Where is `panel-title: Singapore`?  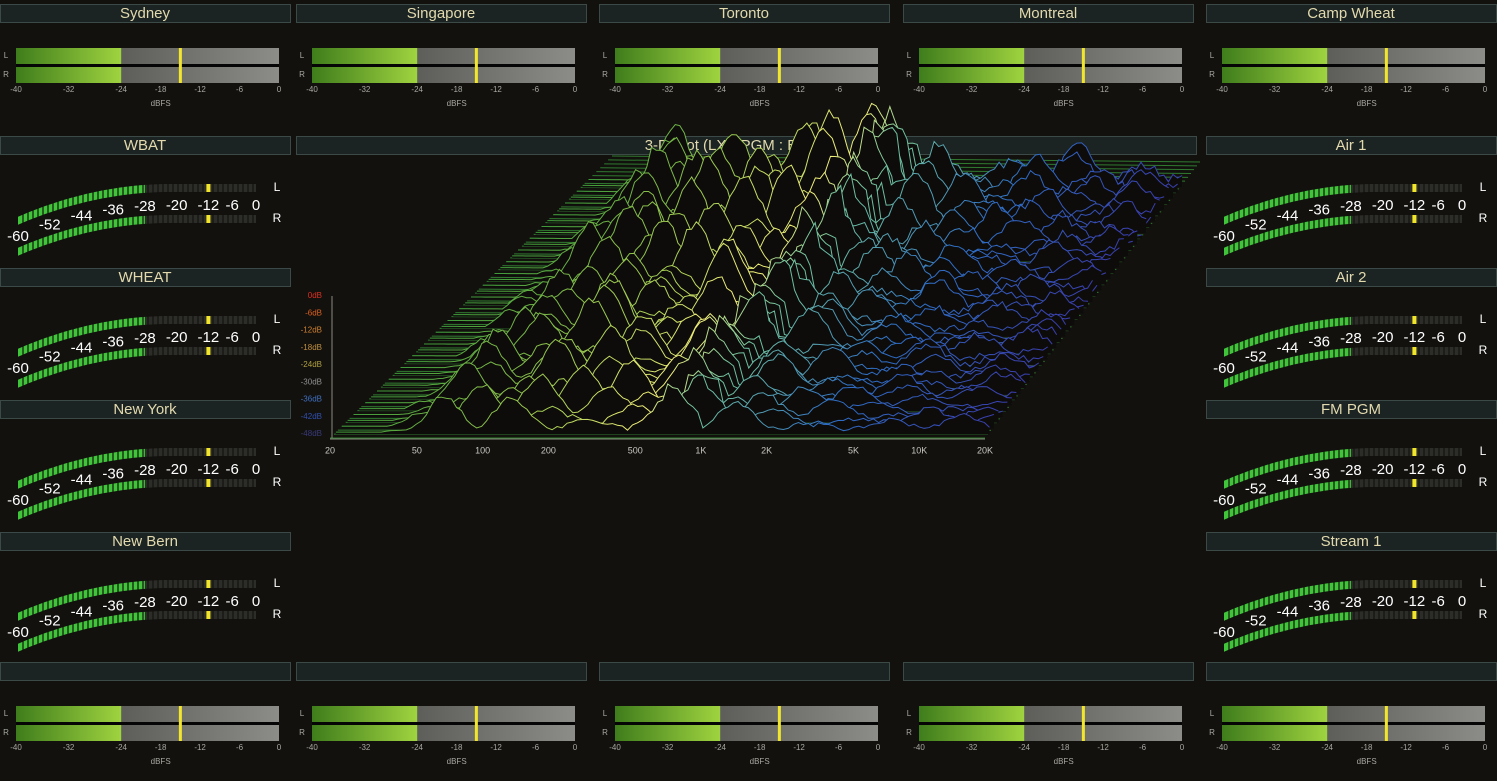
panel-title: Singapore is located at coordinates (441, 13).